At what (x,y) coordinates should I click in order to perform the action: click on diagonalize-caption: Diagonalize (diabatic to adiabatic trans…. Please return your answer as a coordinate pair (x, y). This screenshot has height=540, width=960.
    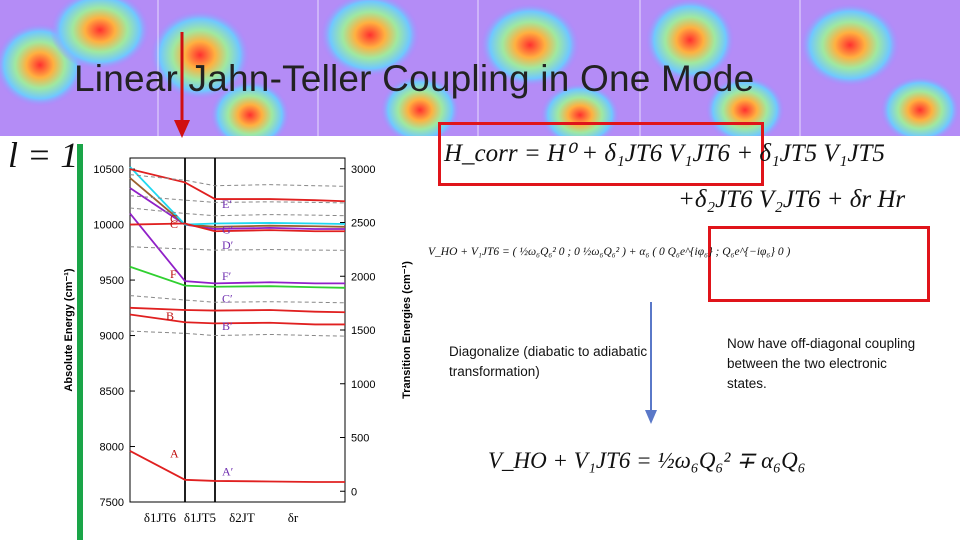
    Looking at the image, I should click on (548, 361).